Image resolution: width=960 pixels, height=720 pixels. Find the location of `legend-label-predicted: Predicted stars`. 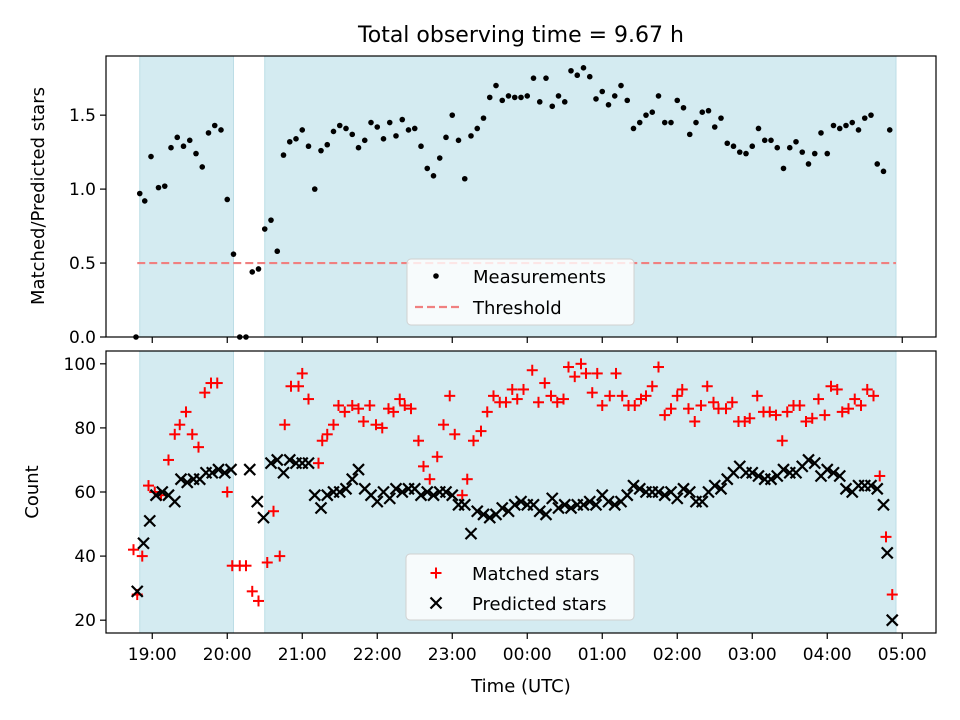

legend-label-predicted: Predicted stars is located at coordinates (539, 604).